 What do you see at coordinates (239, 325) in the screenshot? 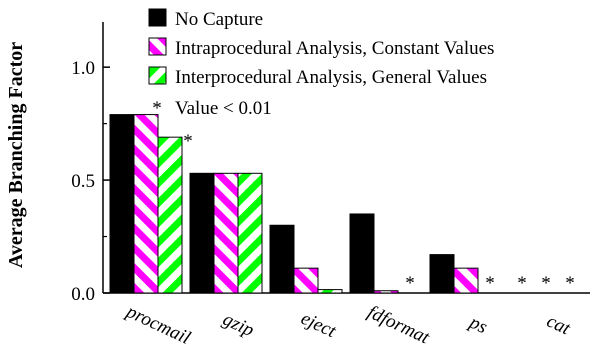
I see `category-label-gzip: gzip` at bounding box center [239, 325].